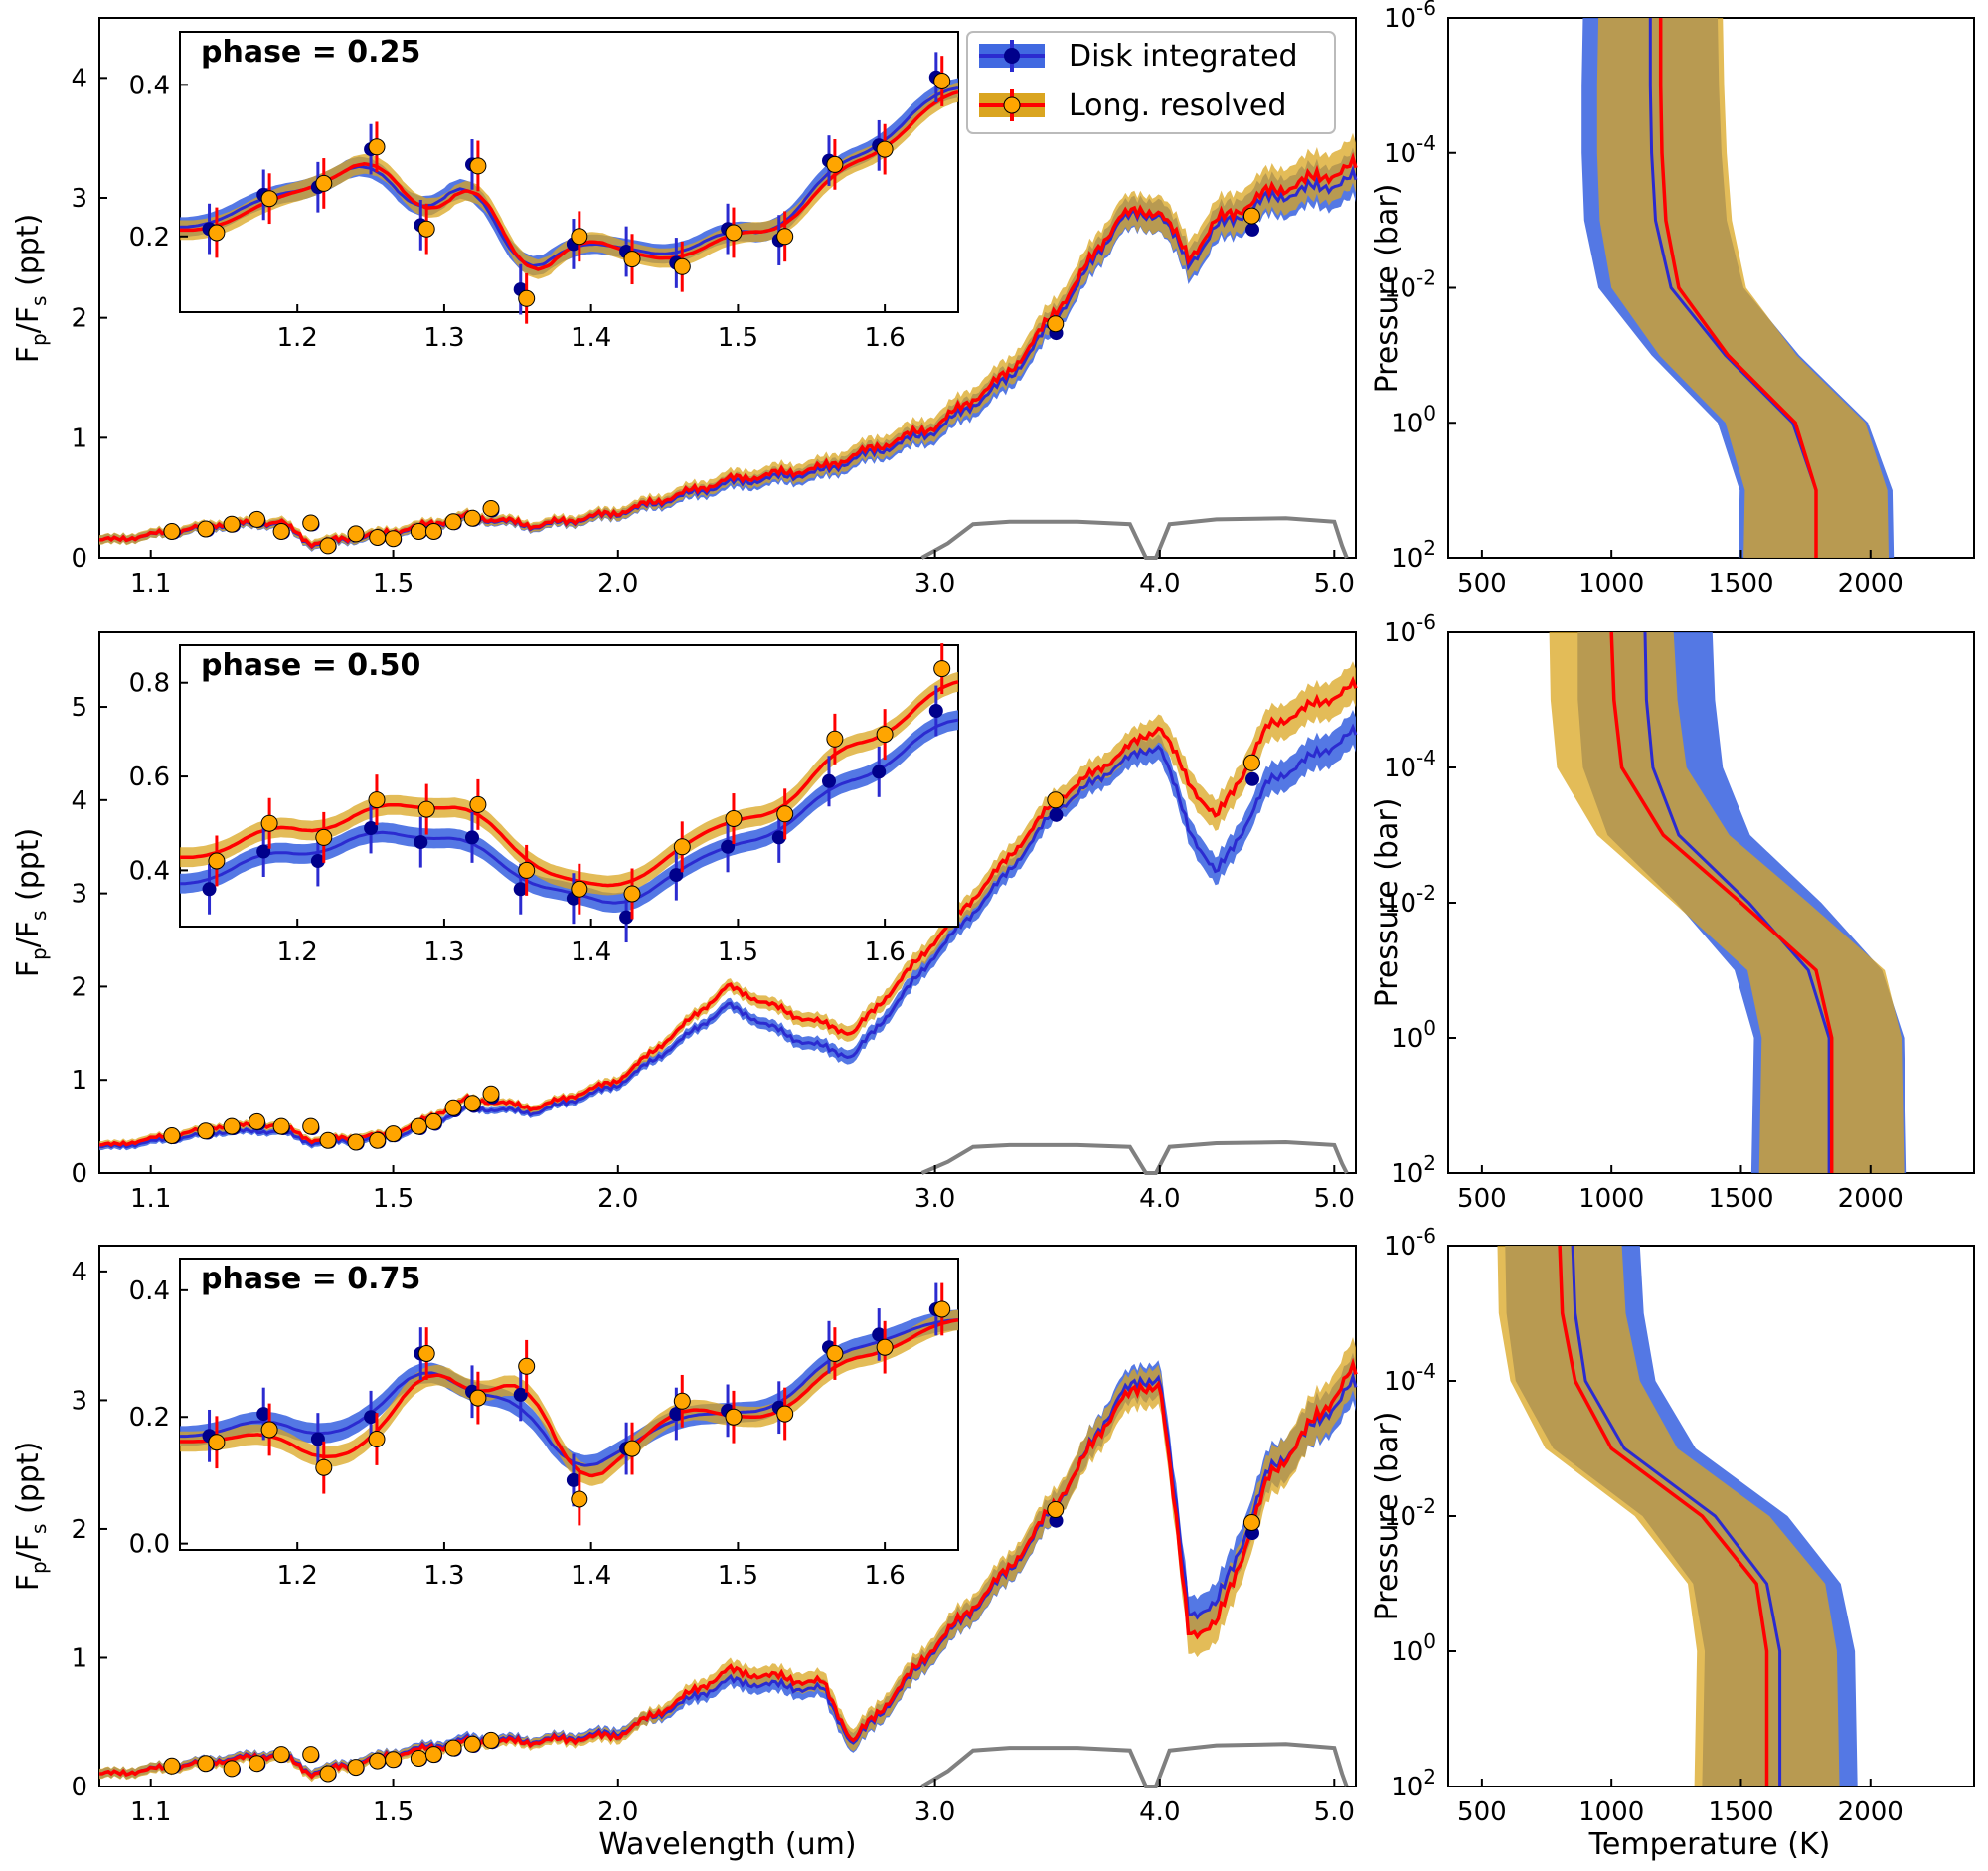 This screenshot has height=1871, width=1988. I want to click on x-tick-label: 5.0, so click(1334, 1812).